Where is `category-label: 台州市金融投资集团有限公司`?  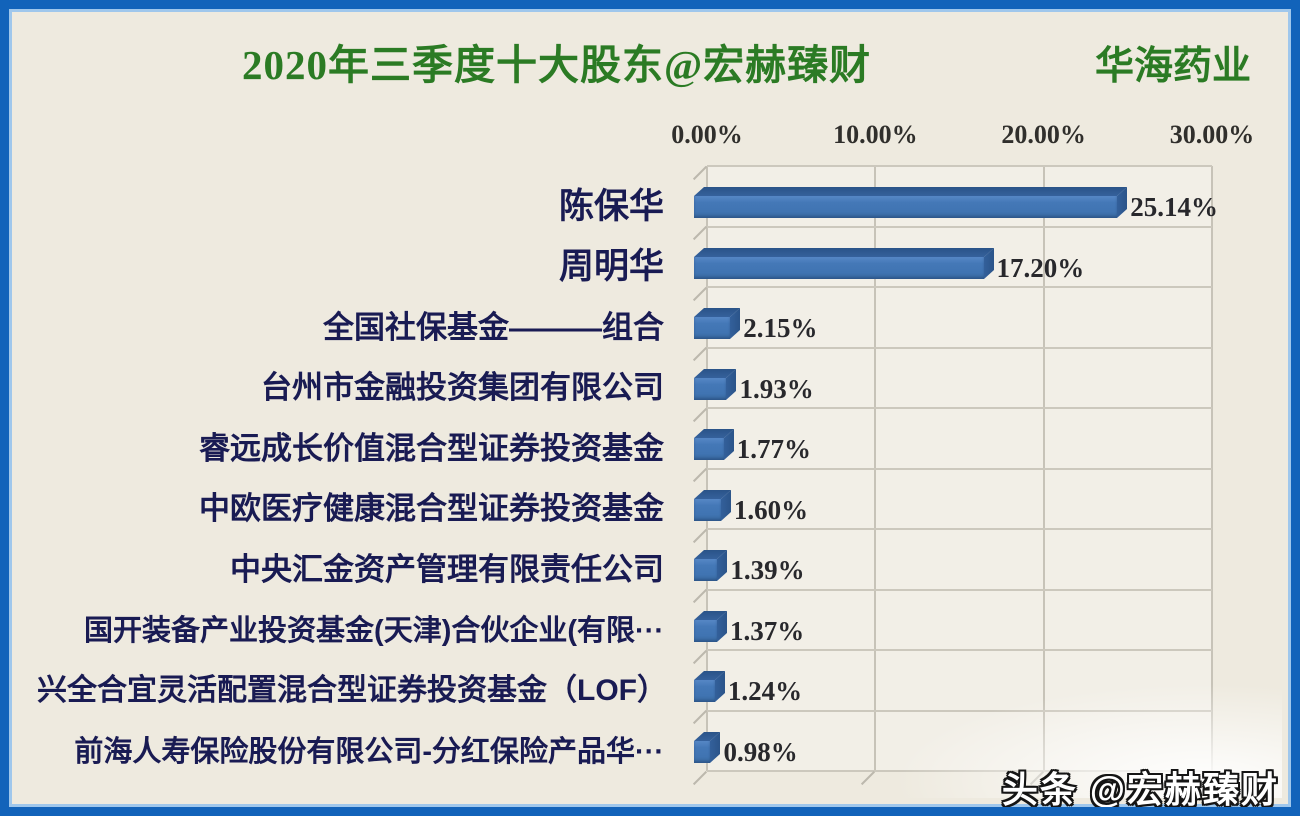
category-label: 台州市金融投资集团有限公司 is located at coordinates (462, 388).